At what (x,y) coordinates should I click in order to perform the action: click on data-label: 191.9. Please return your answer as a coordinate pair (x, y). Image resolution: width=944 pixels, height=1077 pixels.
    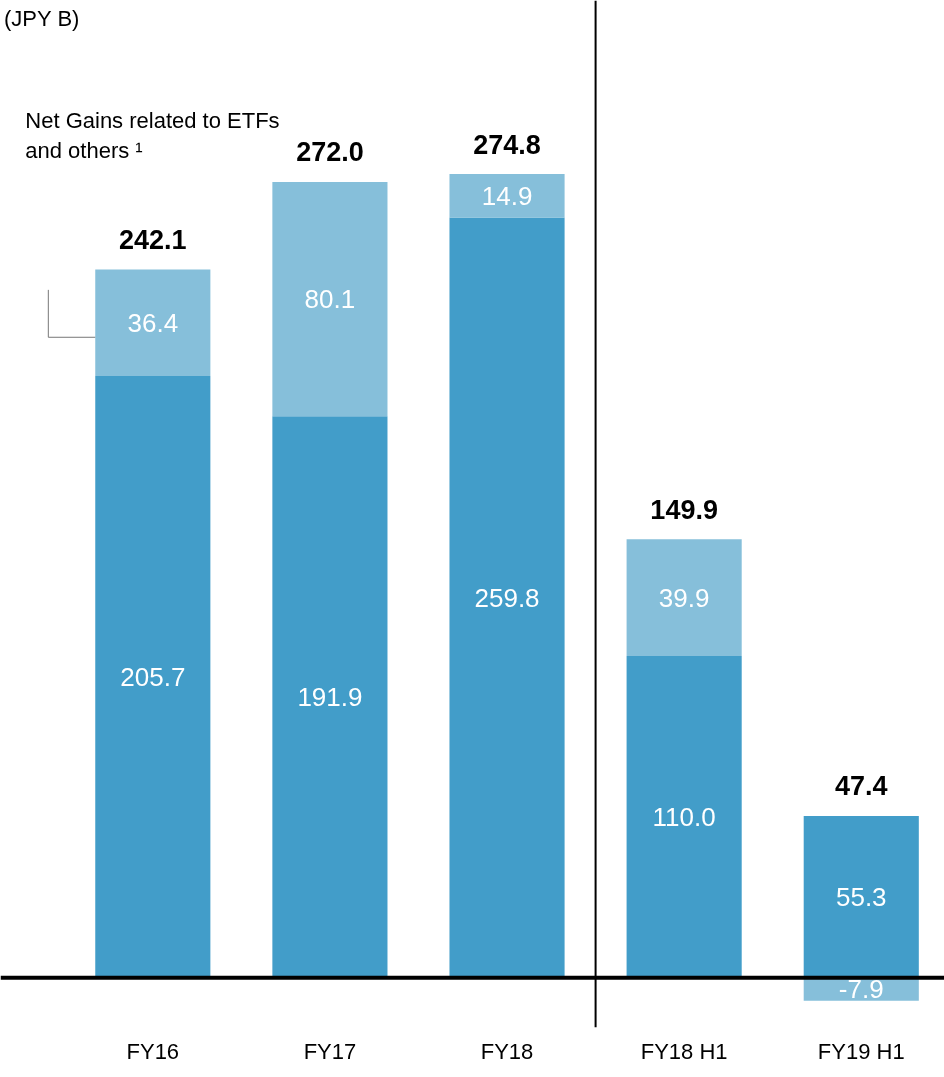
    Looking at the image, I should click on (330, 697).